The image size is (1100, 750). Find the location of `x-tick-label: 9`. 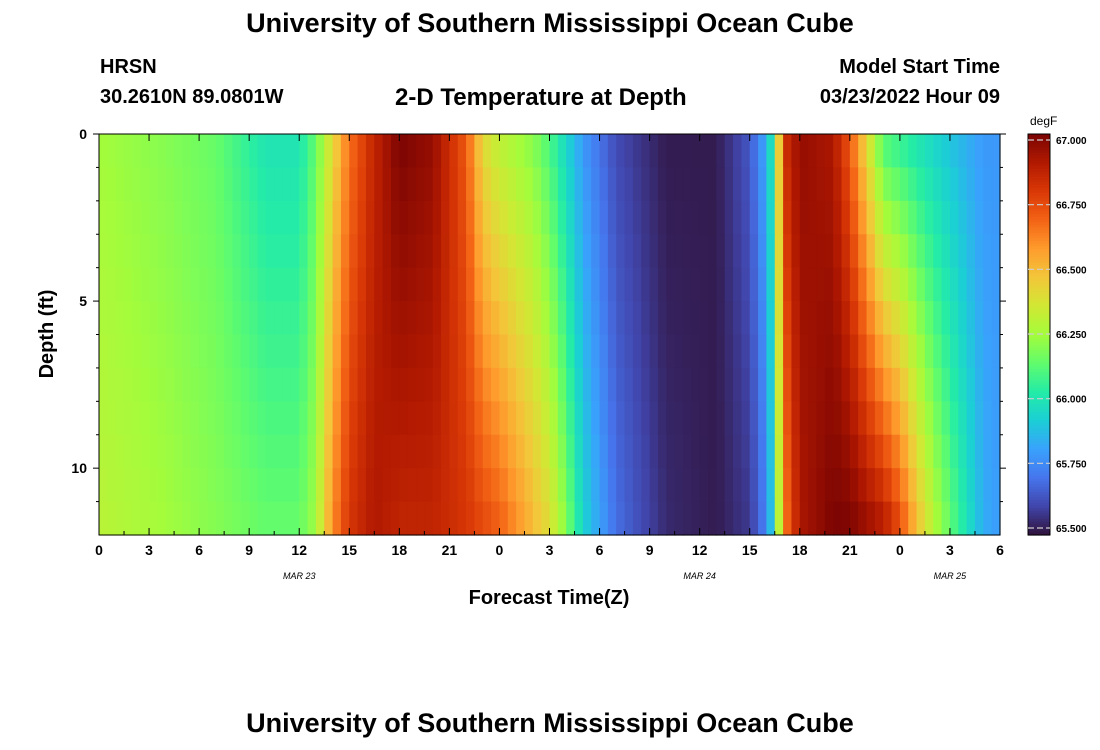

x-tick-label: 9 is located at coordinates (650, 550).